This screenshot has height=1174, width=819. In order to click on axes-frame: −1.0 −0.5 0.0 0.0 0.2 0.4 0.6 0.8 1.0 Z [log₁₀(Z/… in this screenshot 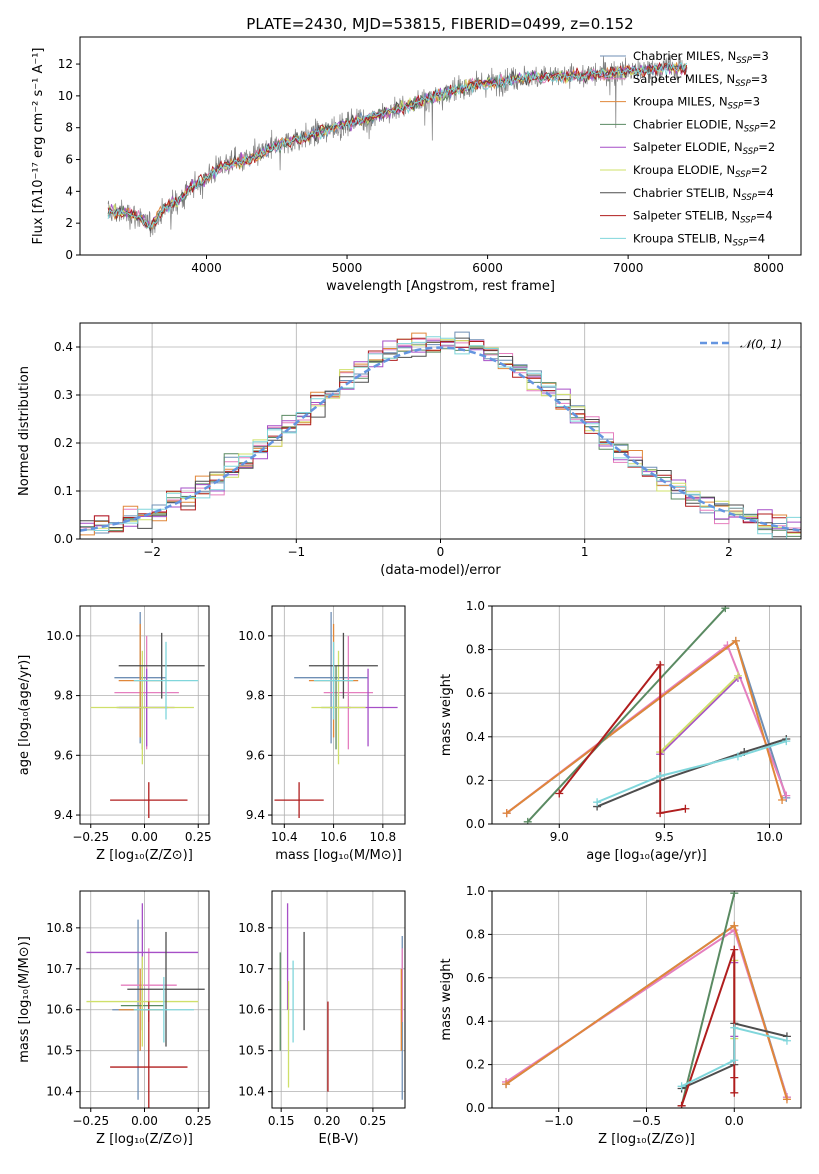, I will do `click(620, 1015)`.